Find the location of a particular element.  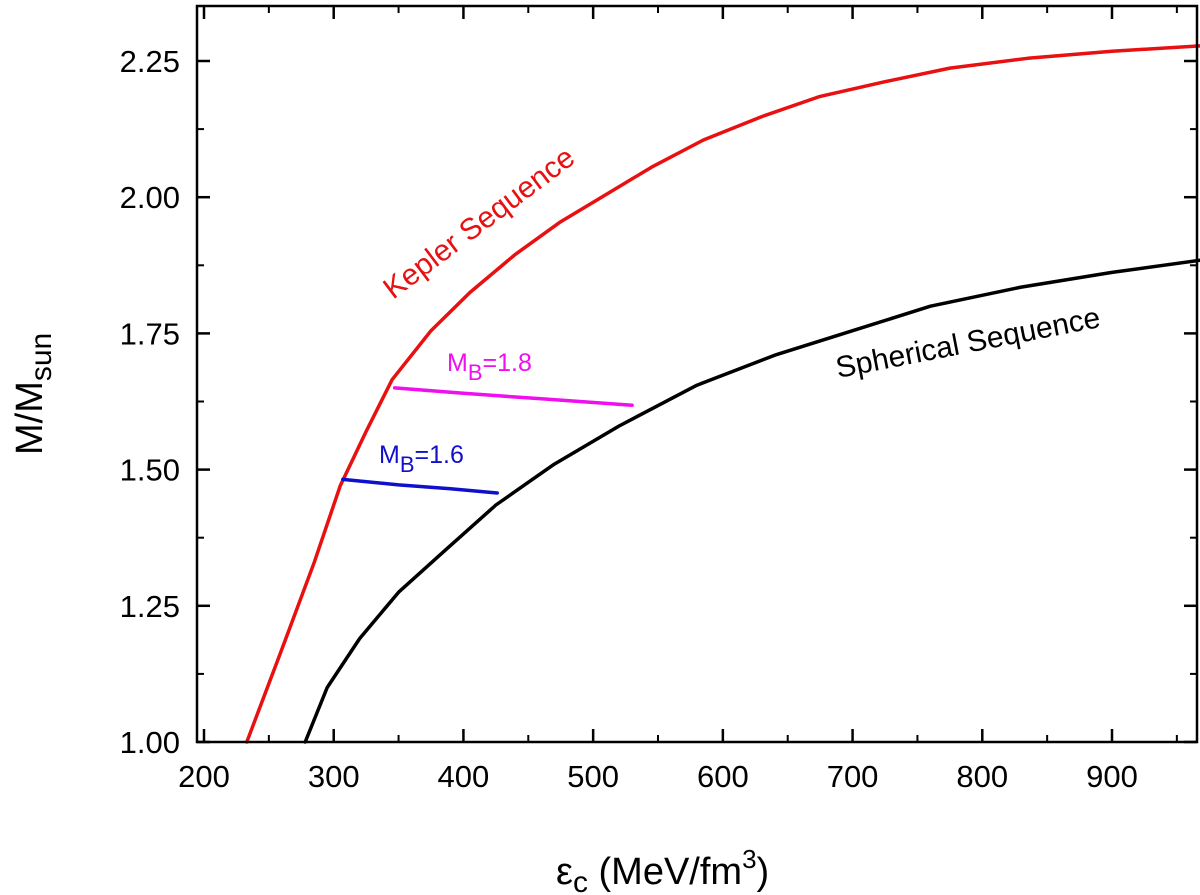

x-tick-label-400: 400 is located at coordinates (464, 776).